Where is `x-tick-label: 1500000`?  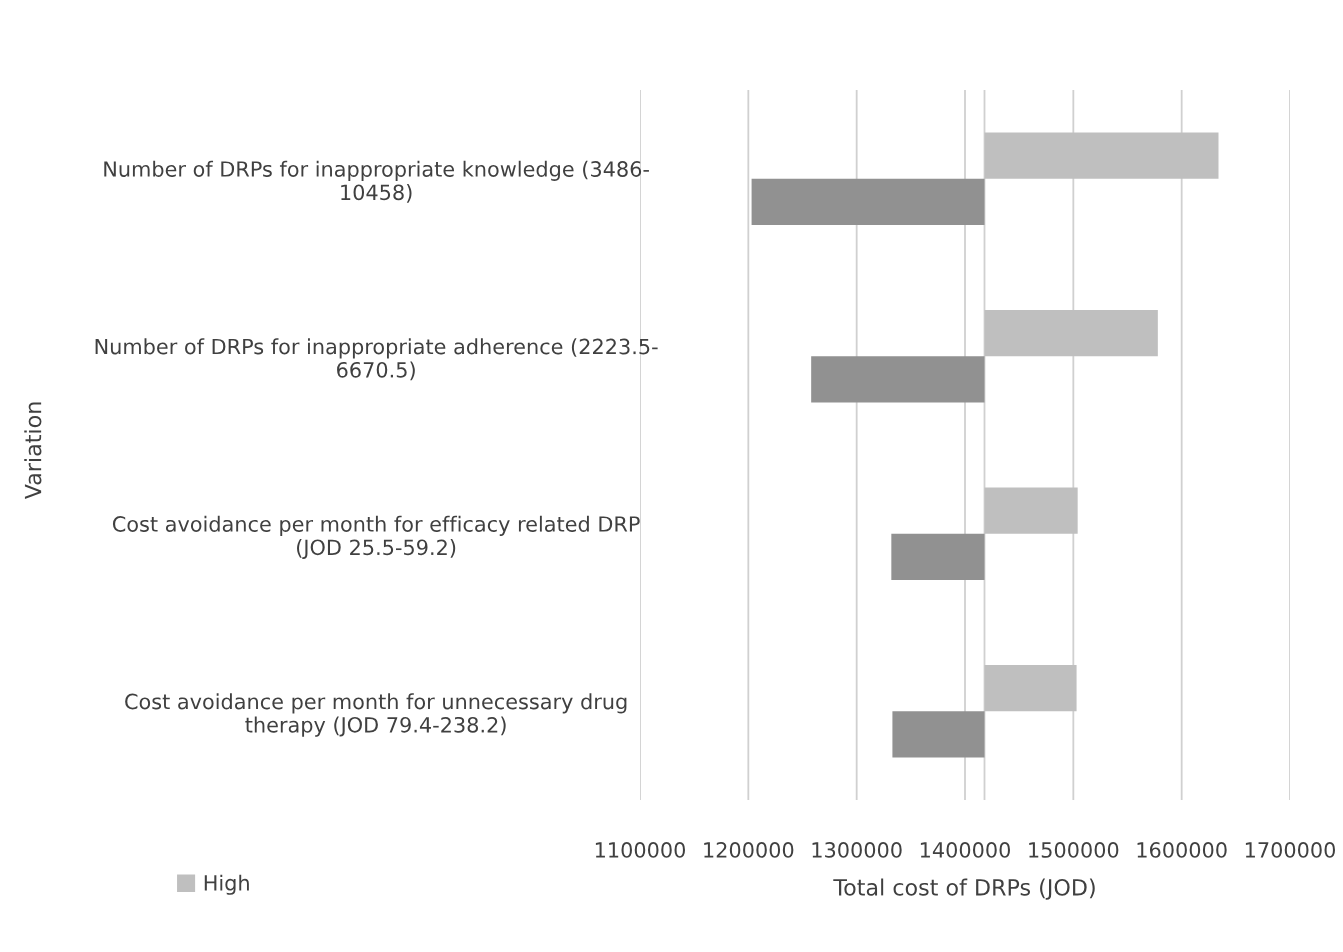
x-tick-label: 1500000 is located at coordinates (1074, 850).